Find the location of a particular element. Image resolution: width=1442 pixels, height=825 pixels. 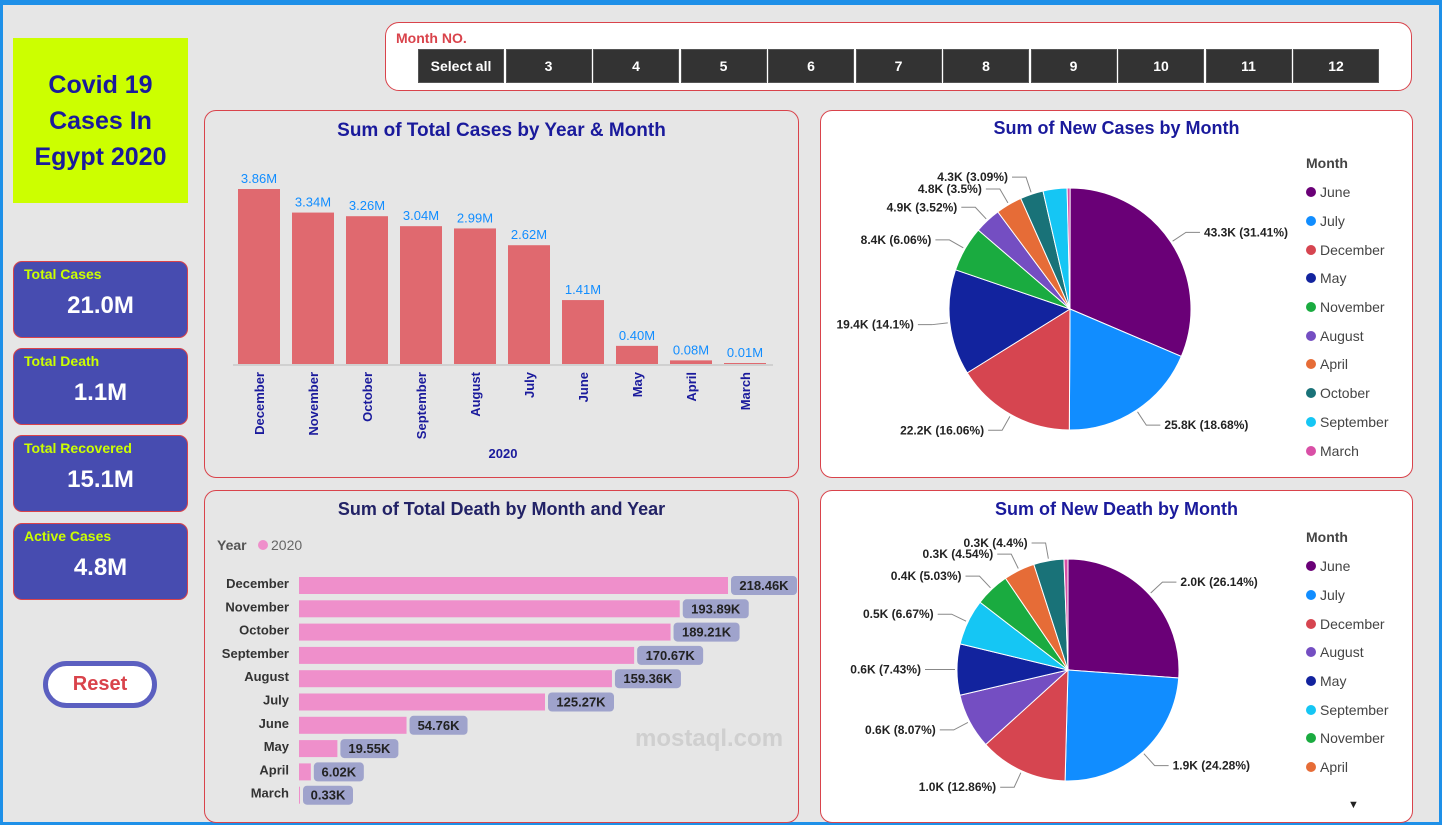

y-tick-label: May is located at coordinates (277, 746).